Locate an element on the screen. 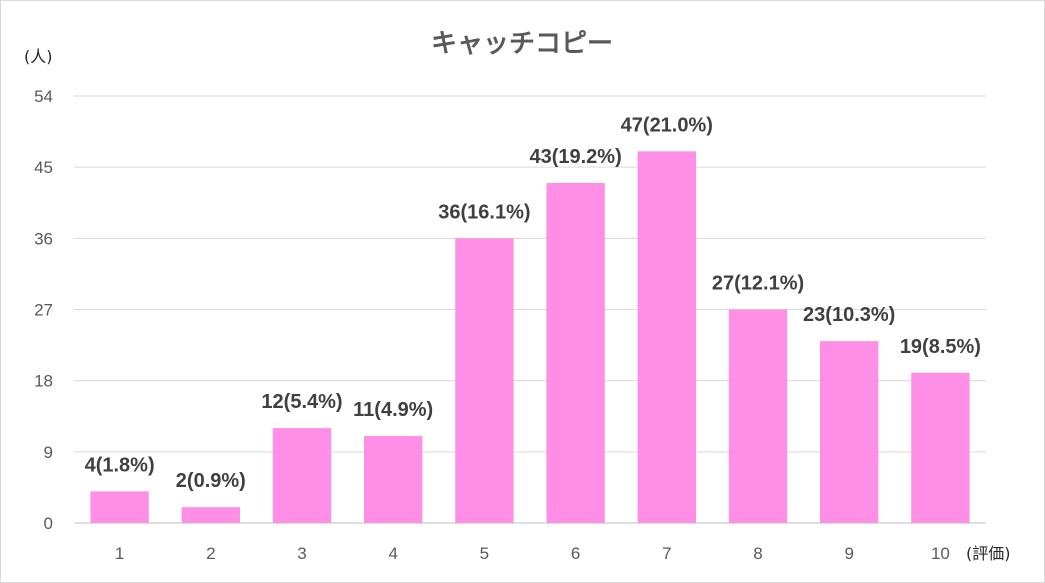 Image resolution: width=1045 pixels, height=583 pixels. y-tick-label: 54 is located at coordinates (43, 96).